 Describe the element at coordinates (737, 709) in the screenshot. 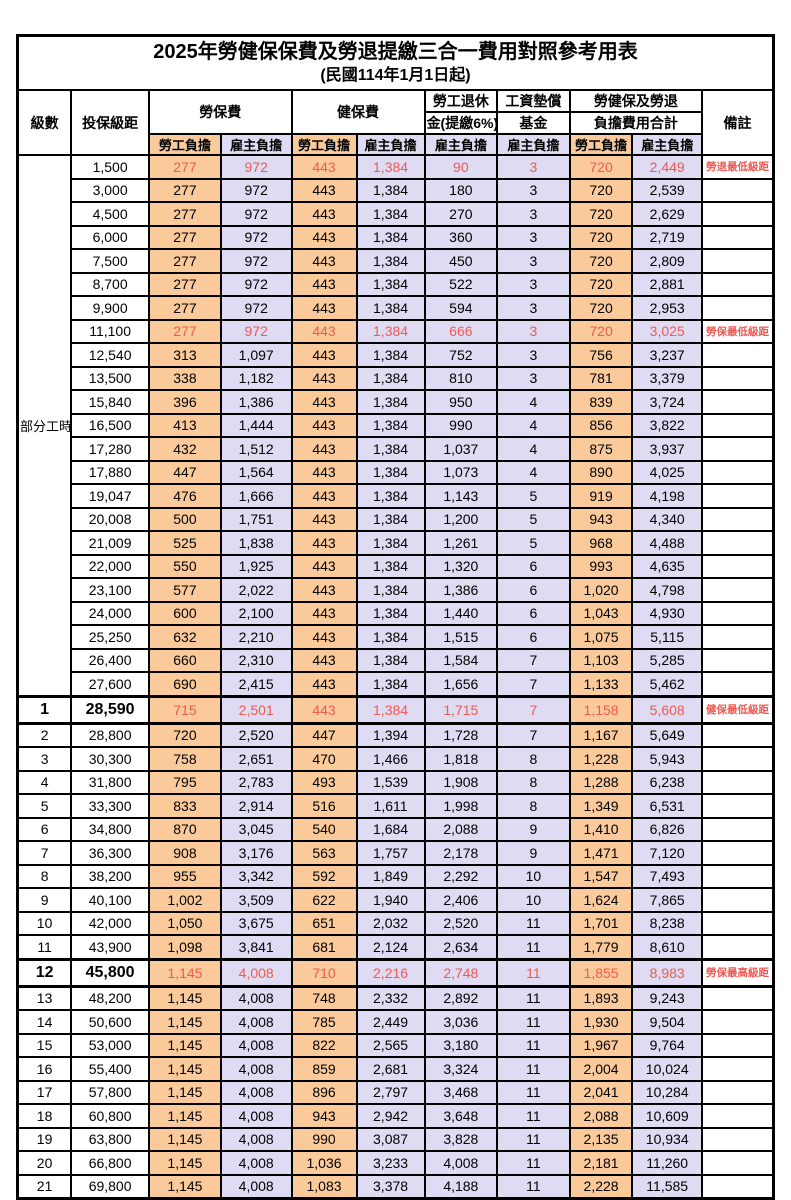

I see `remark-cell: 健保最低級距` at that location.